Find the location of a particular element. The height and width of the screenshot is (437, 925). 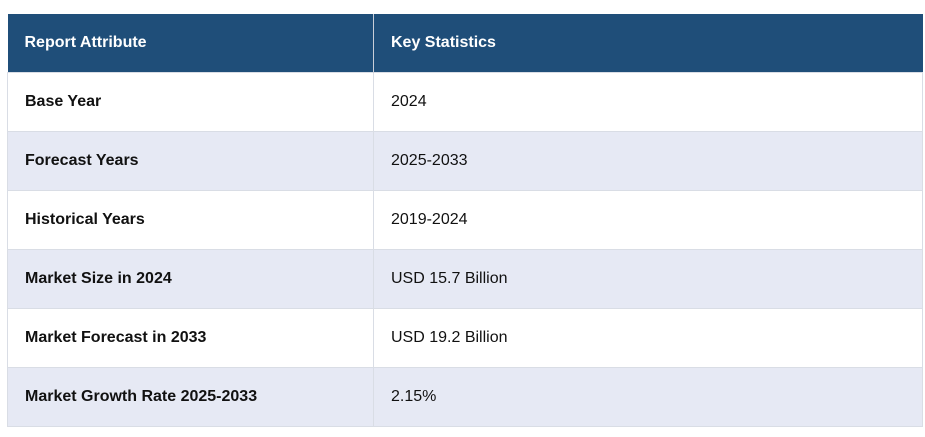

table-row: Market Size in 2024 USD 15.7 Billion is located at coordinates (465, 278).